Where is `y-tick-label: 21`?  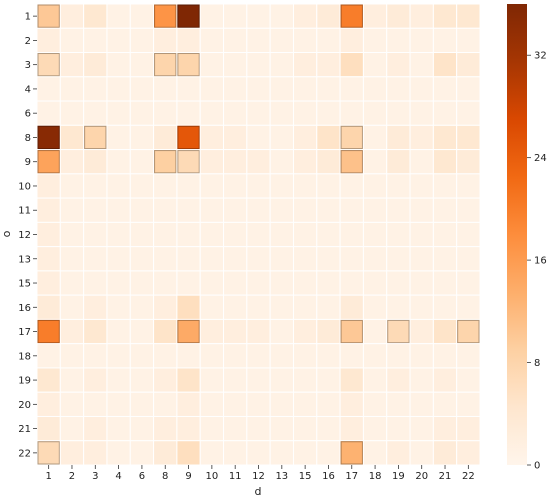 y-tick-label: 21 is located at coordinates (24, 429).